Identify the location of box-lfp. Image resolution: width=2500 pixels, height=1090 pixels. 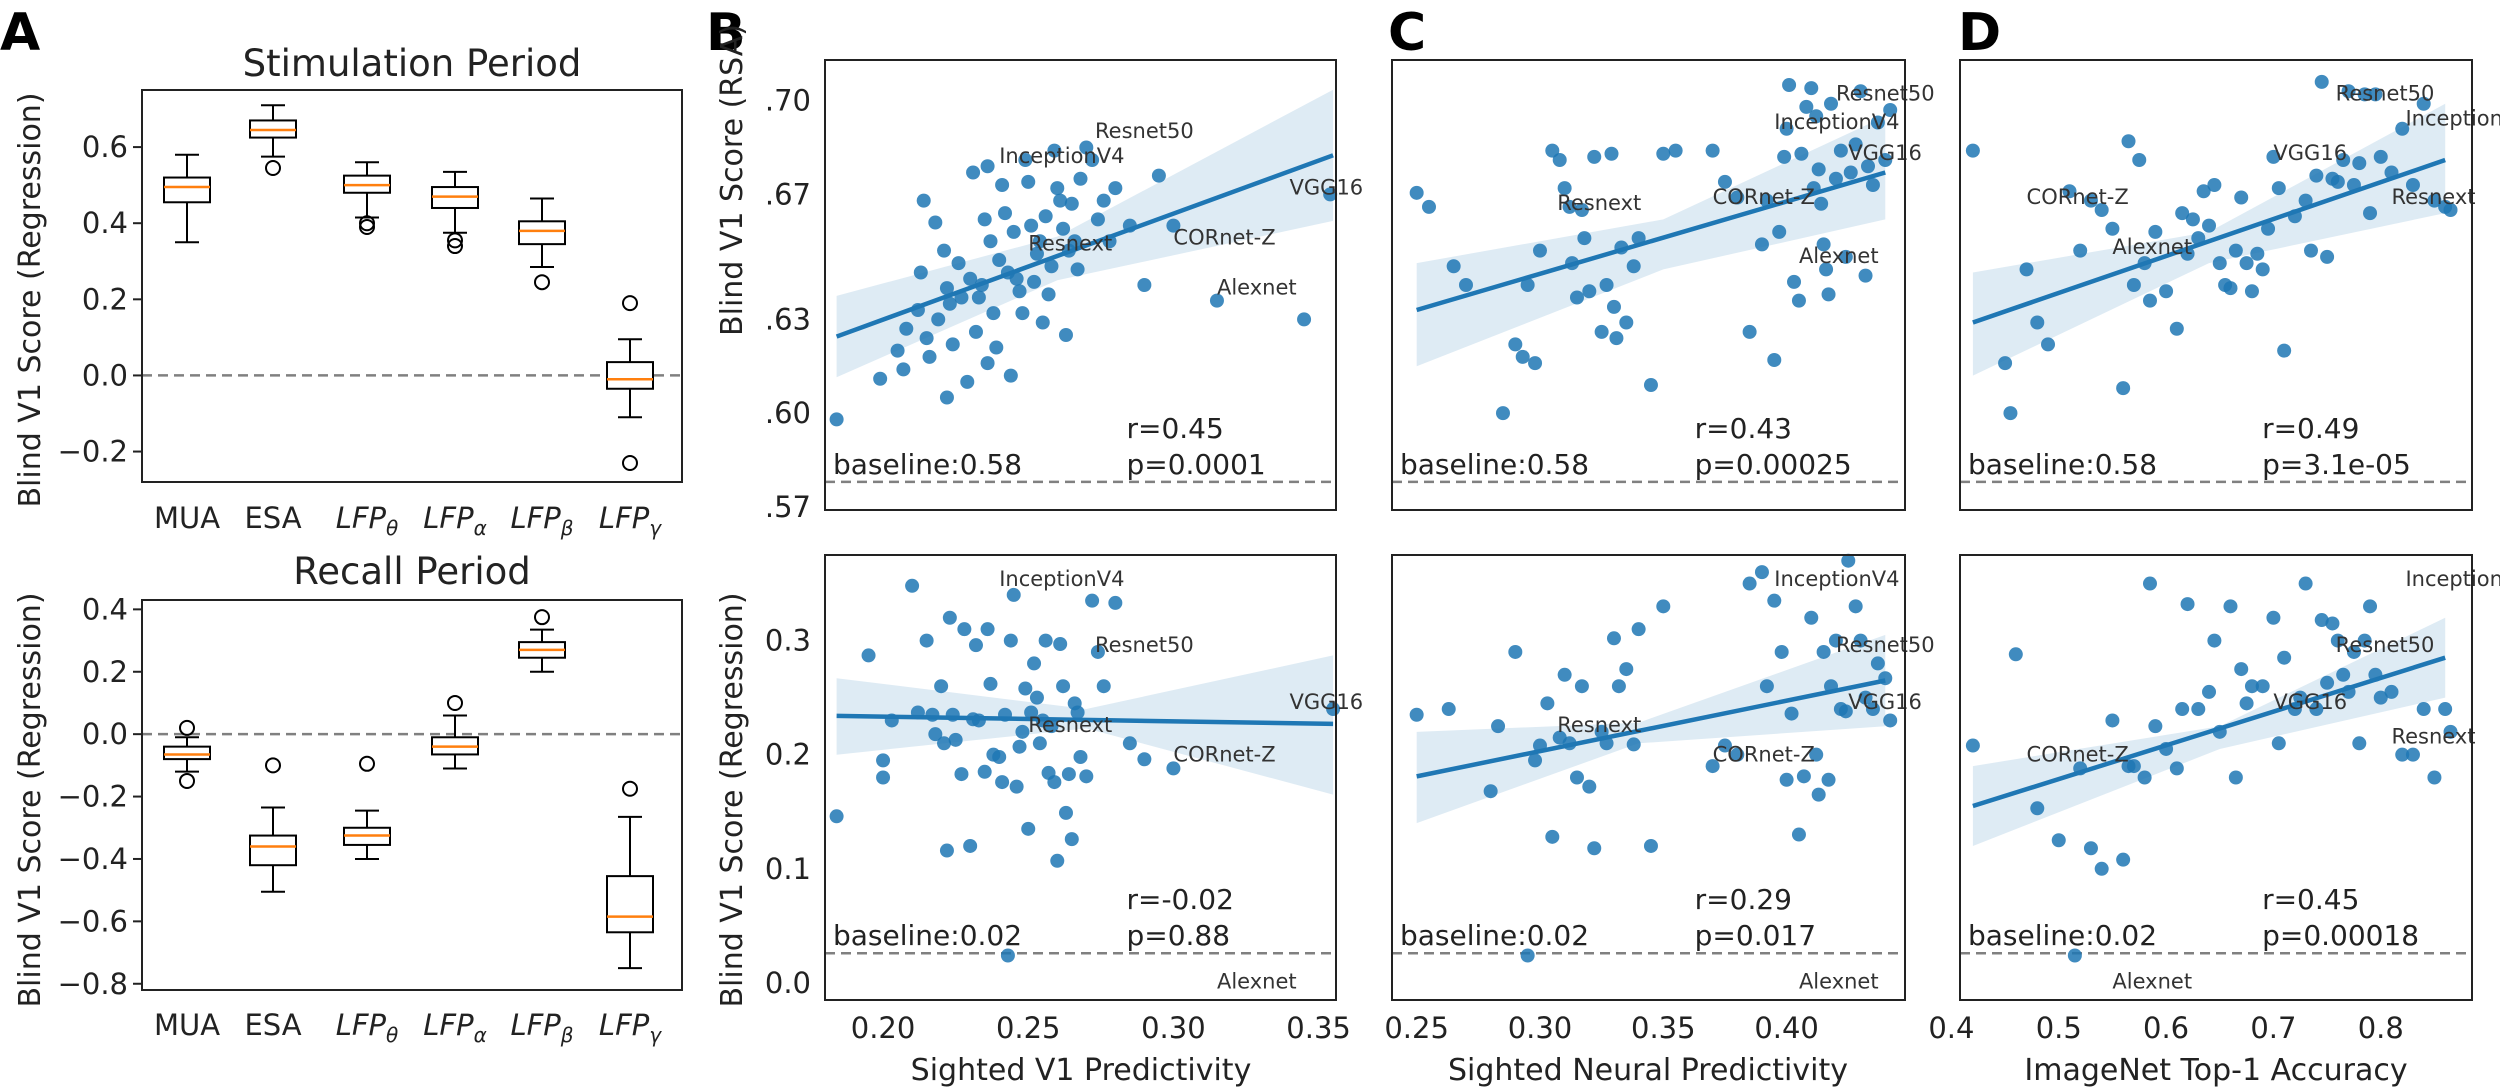
(542, 244).